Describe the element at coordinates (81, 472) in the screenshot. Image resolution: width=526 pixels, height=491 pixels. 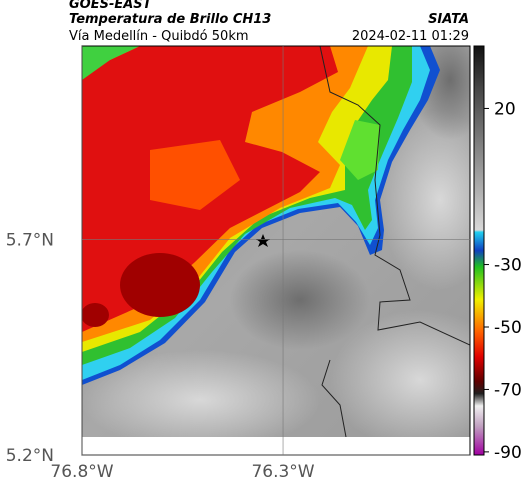
I see `x-tick-label: 76.8°W` at that location.